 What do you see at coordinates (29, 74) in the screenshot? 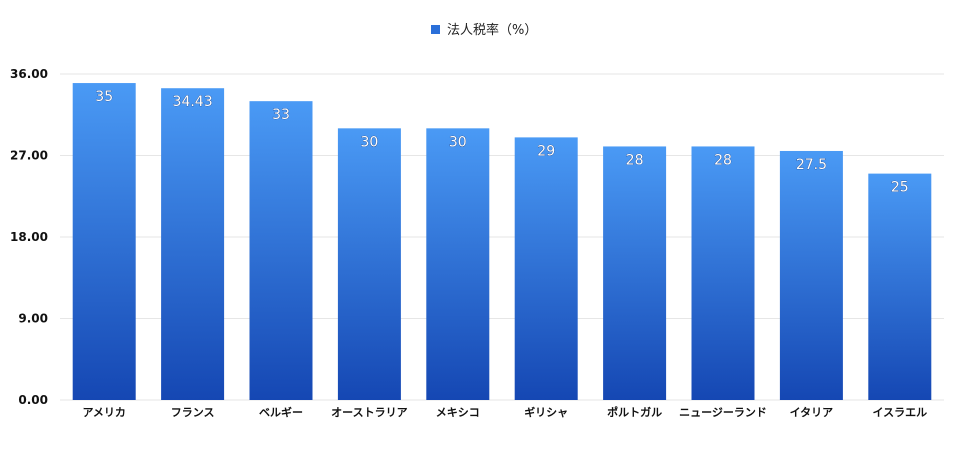
I see `y-tick-label: 36.00` at bounding box center [29, 74].